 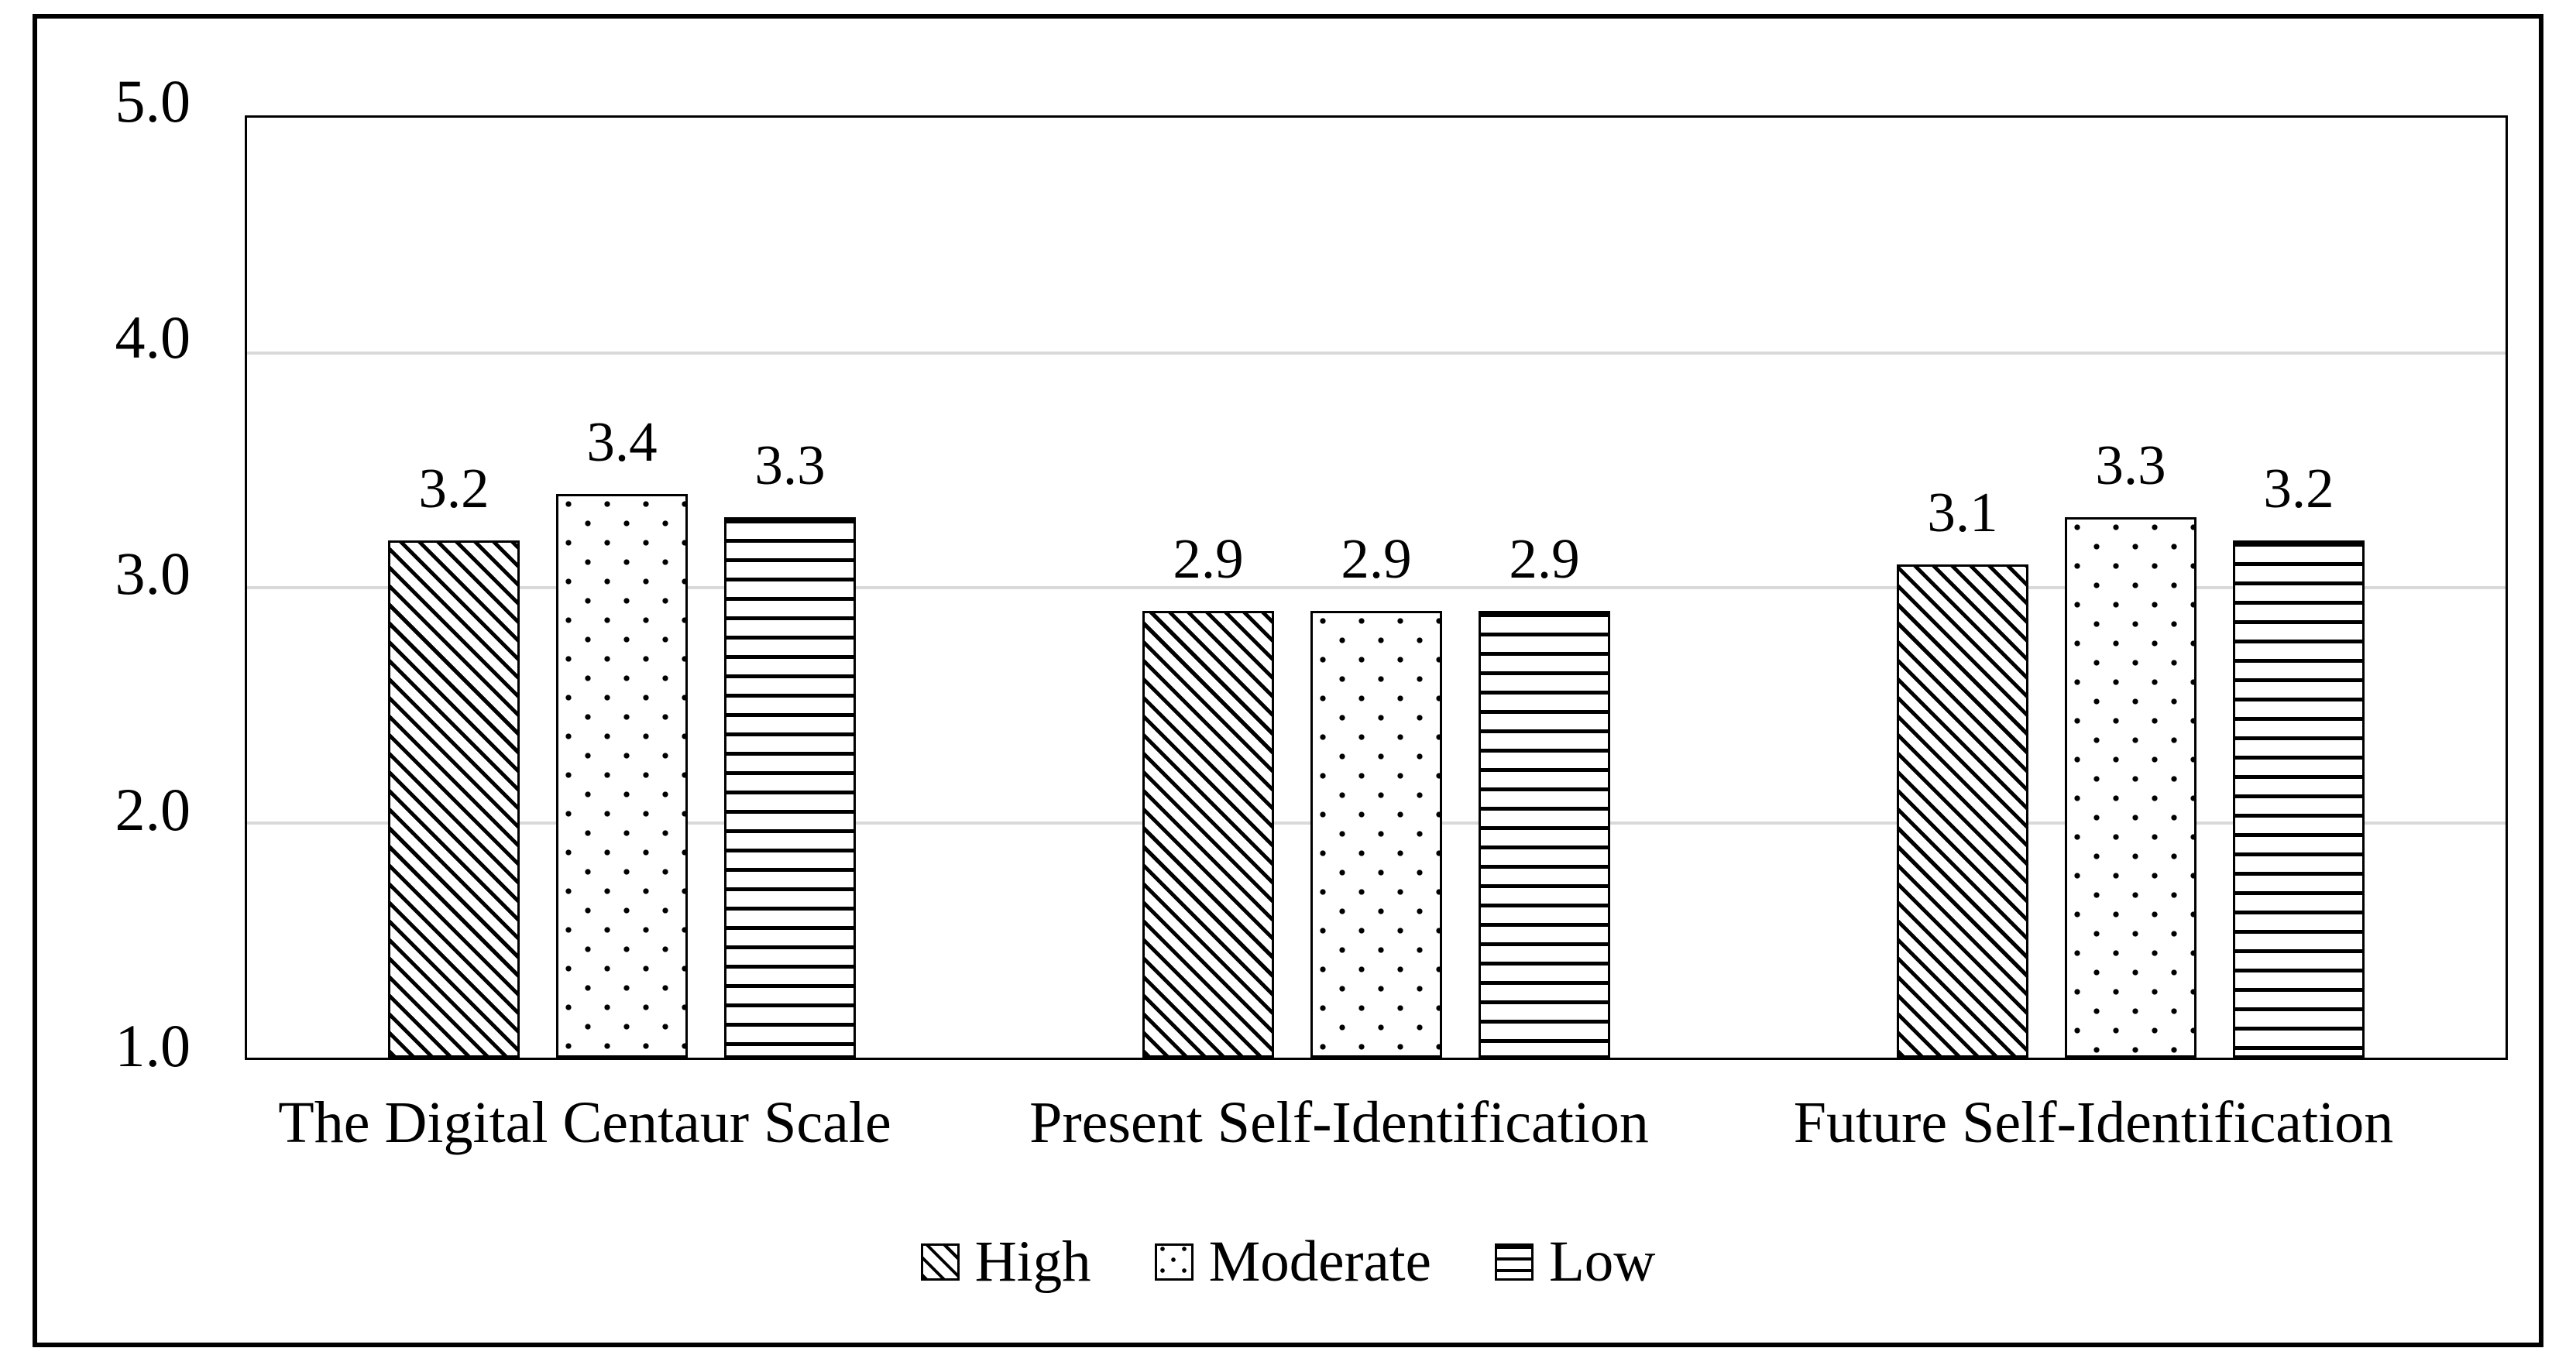 I want to click on chart-legend: High Moderate Low, so click(x=1288, y=1262).